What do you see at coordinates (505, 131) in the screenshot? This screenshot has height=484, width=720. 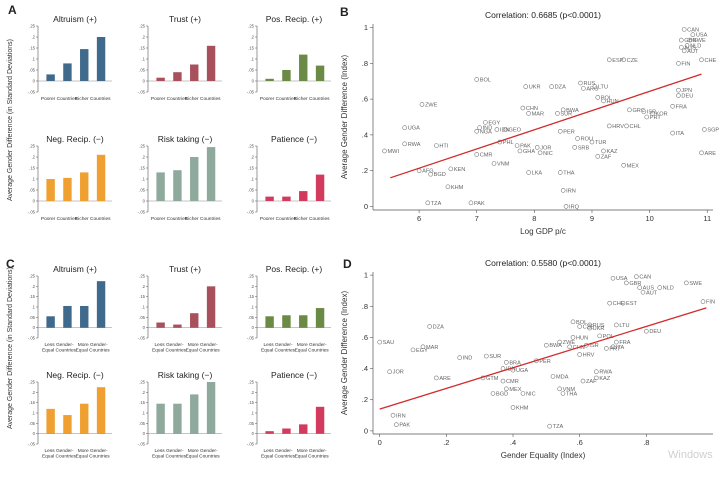 I see `point-label: IDN` at bounding box center [505, 131].